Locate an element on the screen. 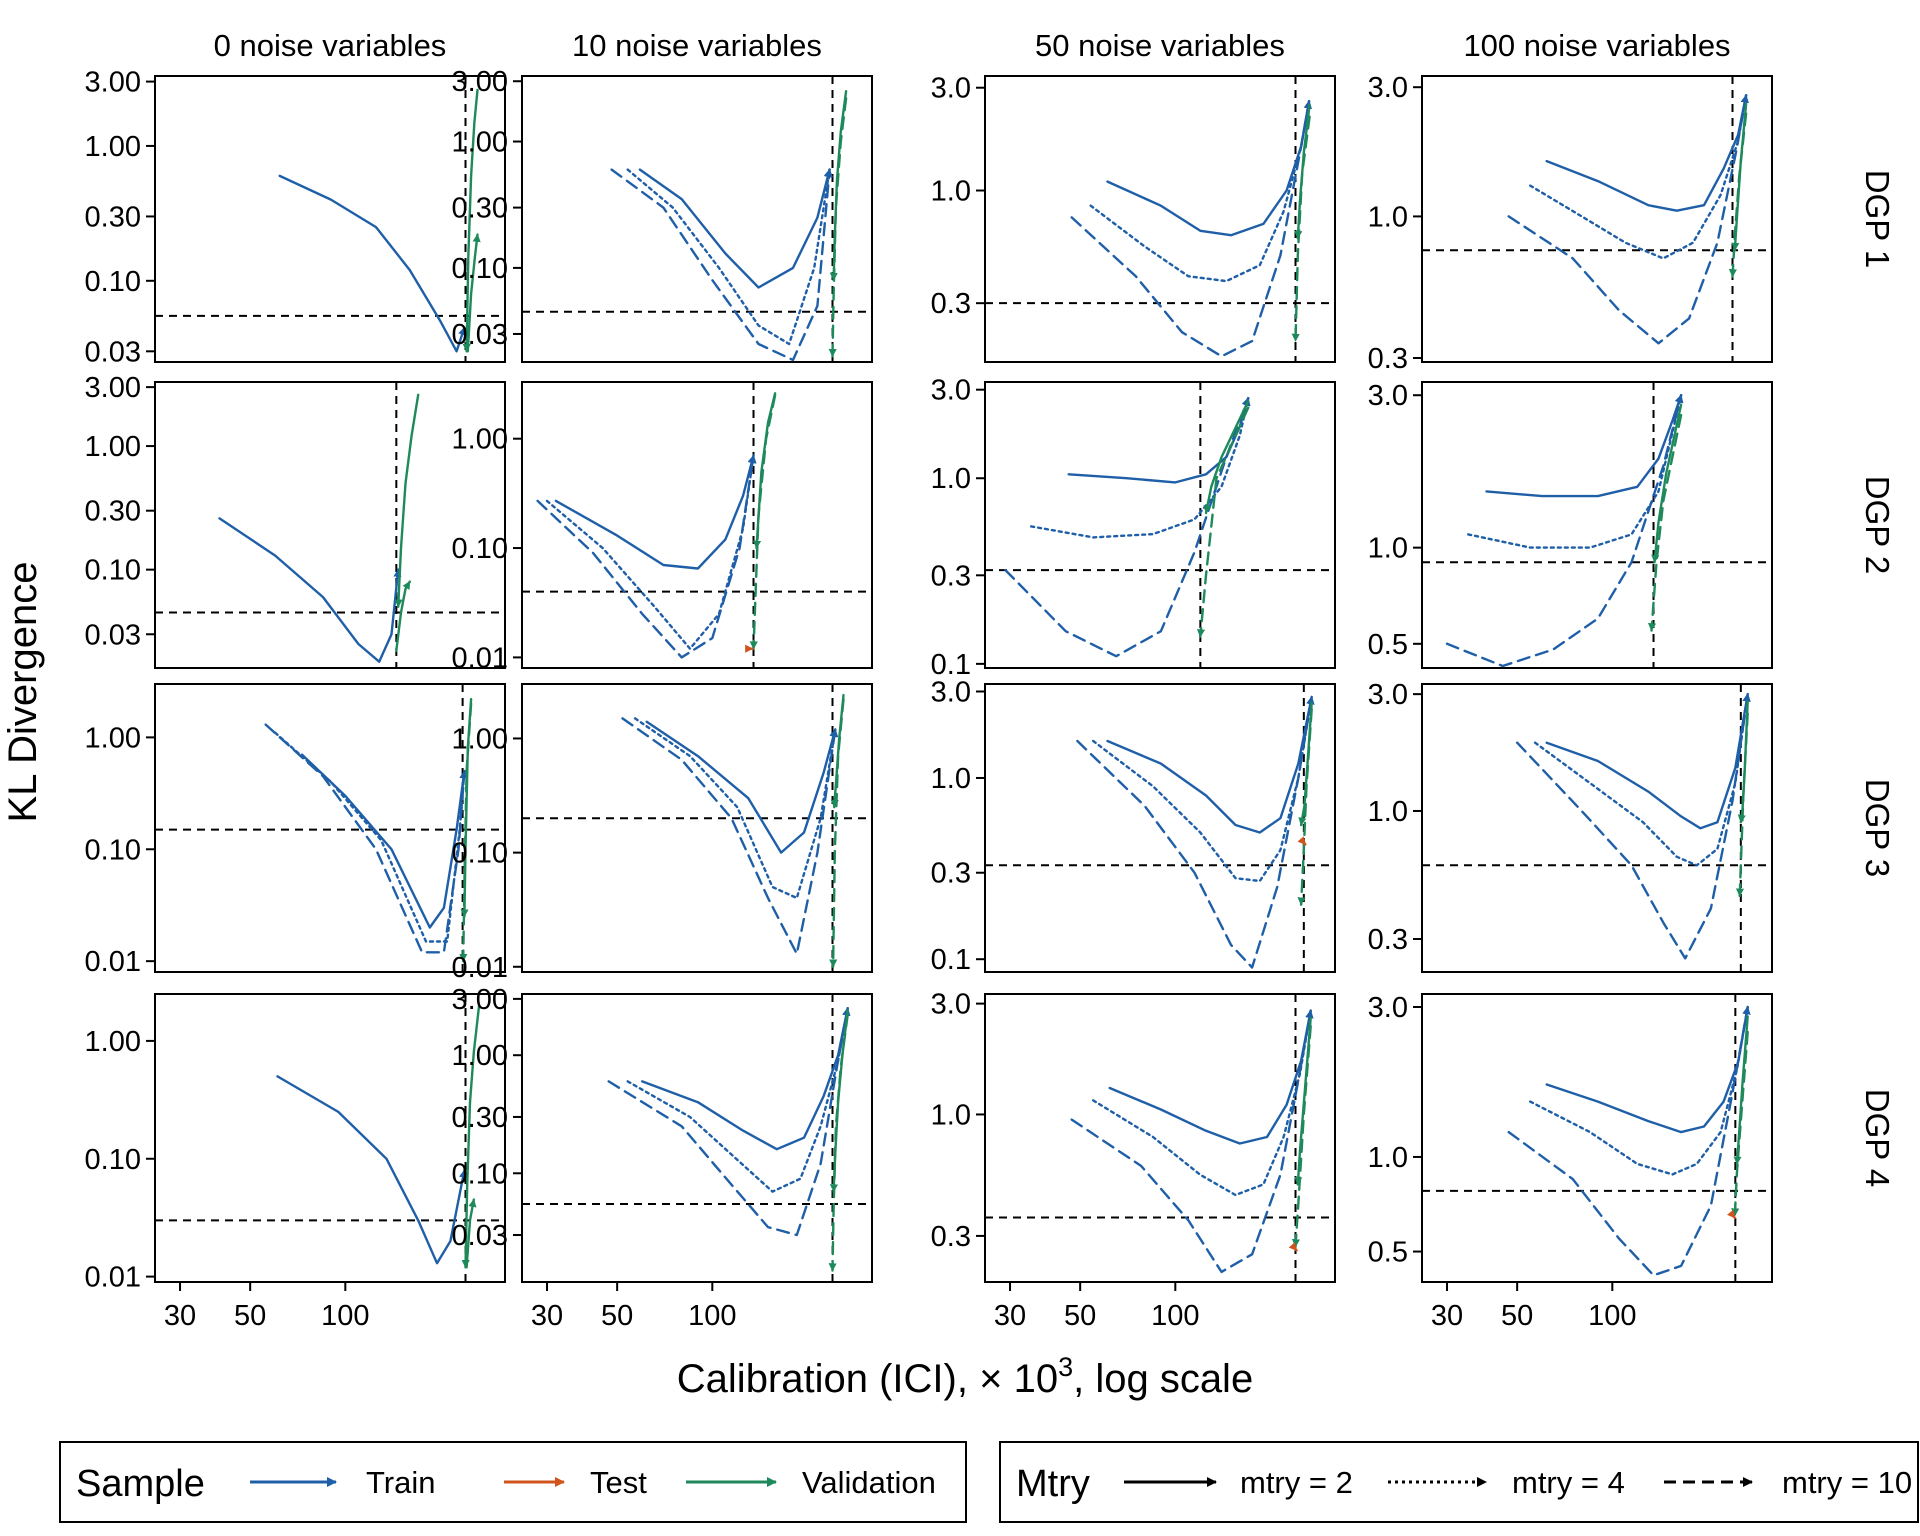 This screenshot has height=1536, width=1920. column-title: 100 noise variables is located at coordinates (1596, 45).